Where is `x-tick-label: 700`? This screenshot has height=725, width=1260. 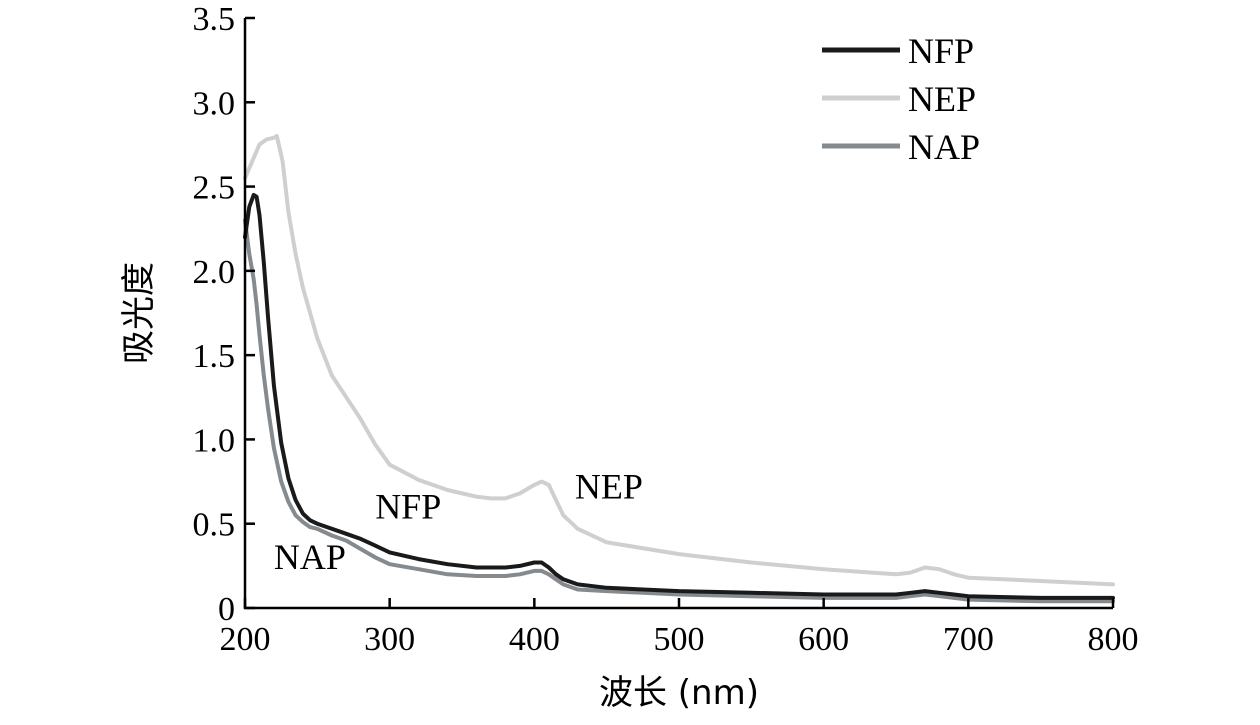 x-tick-label: 700 is located at coordinates (968, 639).